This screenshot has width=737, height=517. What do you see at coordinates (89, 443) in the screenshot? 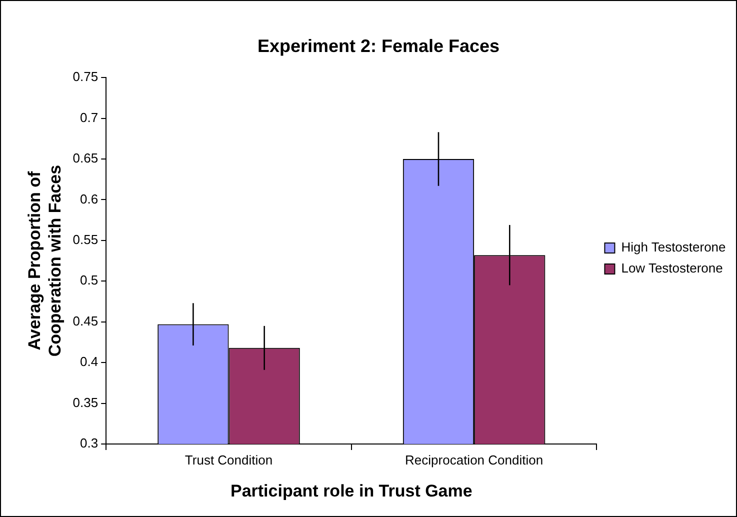
I see `y-tick-label: 0.3` at bounding box center [89, 443].